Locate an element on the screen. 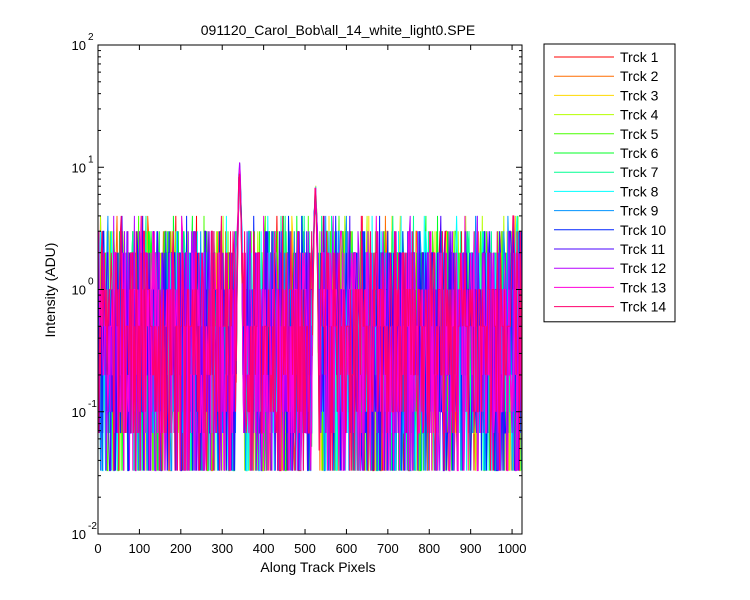  x-tick-label: 1000 is located at coordinates (512, 548).